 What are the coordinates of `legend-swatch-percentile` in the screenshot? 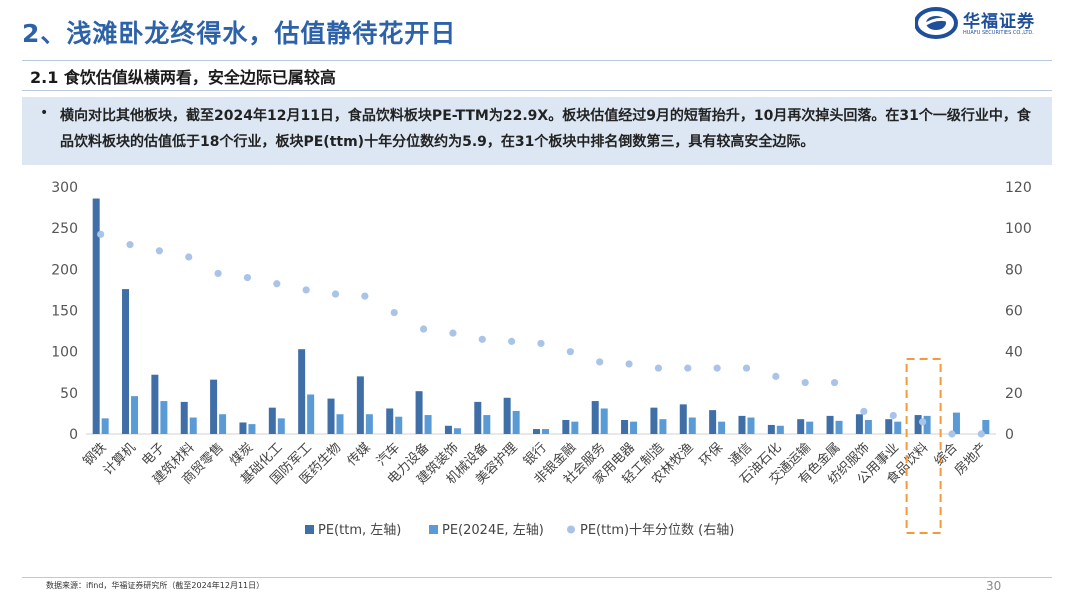 It's located at (571, 529).